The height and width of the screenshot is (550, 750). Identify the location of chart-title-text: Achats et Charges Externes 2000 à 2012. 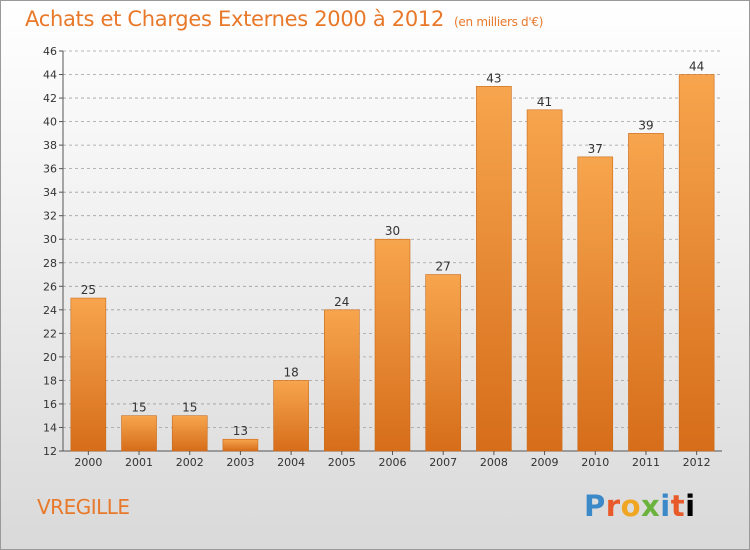
(235, 19).